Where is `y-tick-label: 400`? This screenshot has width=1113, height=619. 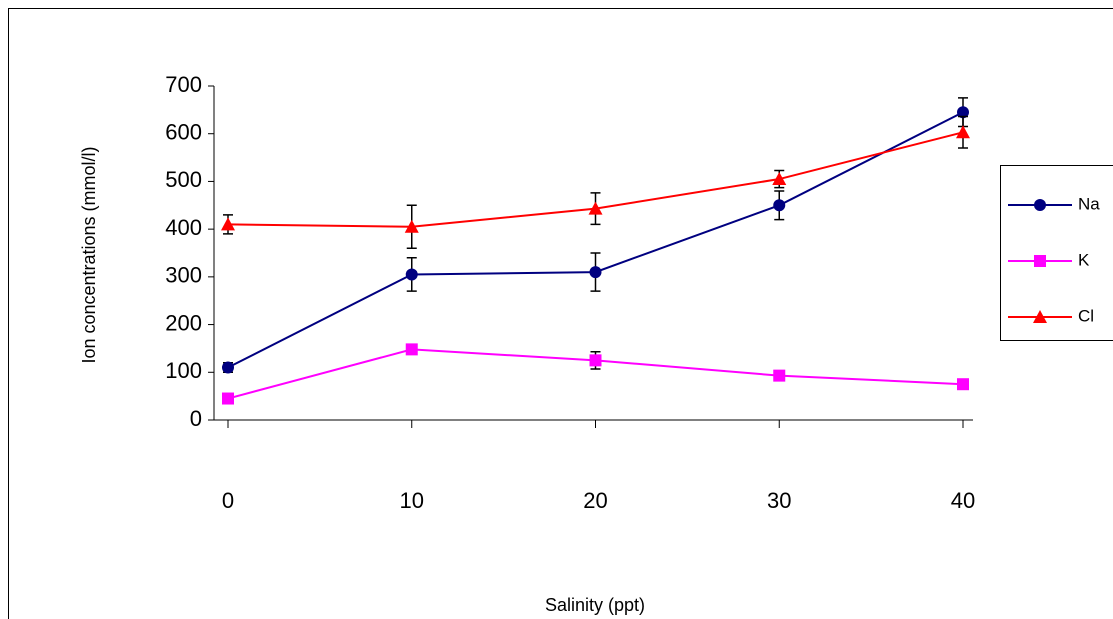
y-tick-label: 400 is located at coordinates (183, 227).